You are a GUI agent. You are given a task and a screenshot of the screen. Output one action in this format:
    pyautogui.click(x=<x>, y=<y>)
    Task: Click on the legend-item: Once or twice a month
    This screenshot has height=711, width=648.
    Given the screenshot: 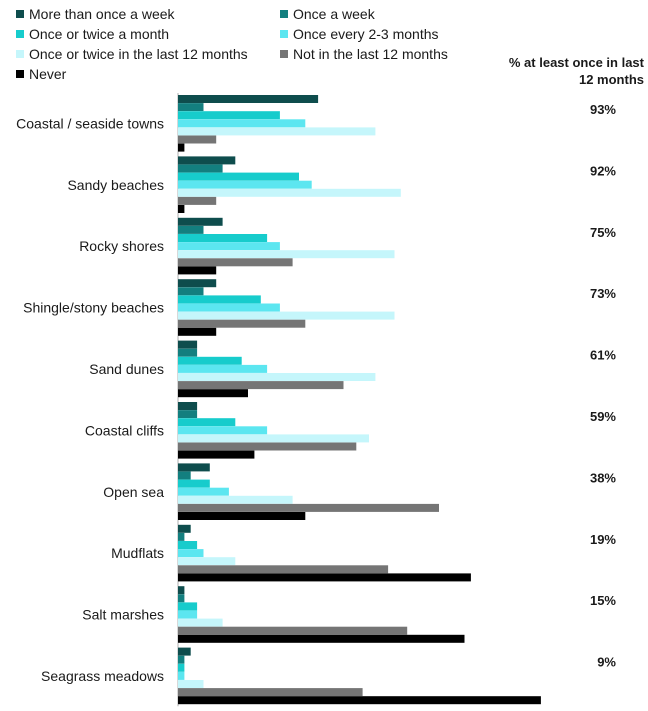 What is the action you would take?
    pyautogui.click(x=148, y=34)
    